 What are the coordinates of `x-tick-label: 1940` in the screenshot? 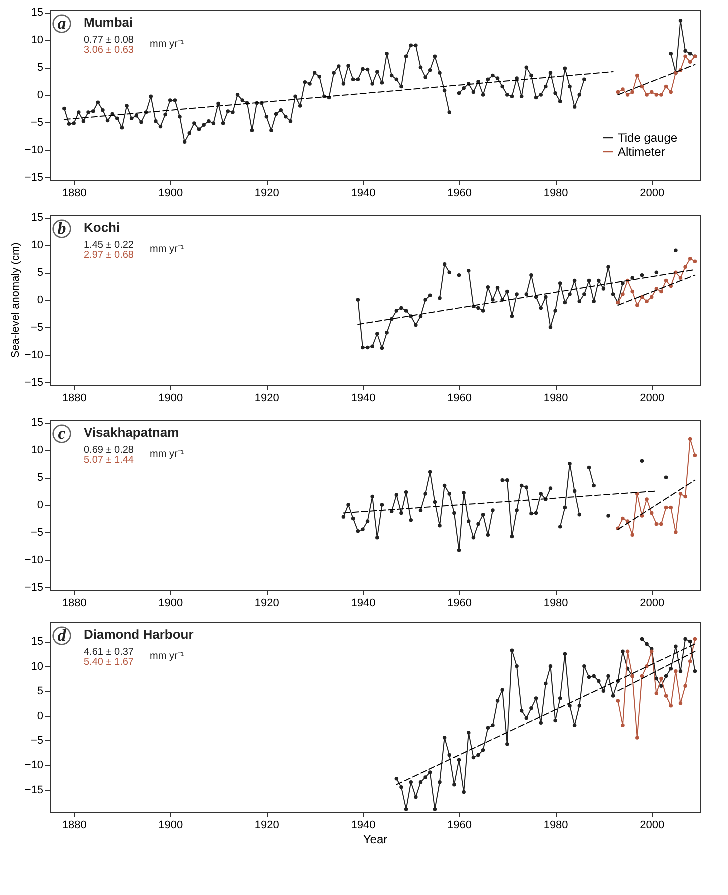 It's located at (363, 604).